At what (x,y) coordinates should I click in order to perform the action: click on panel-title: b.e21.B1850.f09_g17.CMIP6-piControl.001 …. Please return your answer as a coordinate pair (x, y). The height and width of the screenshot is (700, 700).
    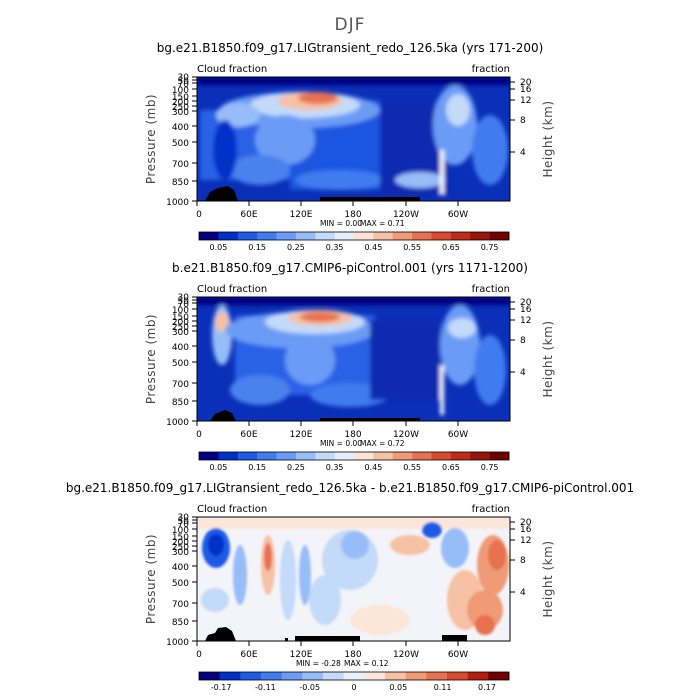
    Looking at the image, I should click on (350, 268).